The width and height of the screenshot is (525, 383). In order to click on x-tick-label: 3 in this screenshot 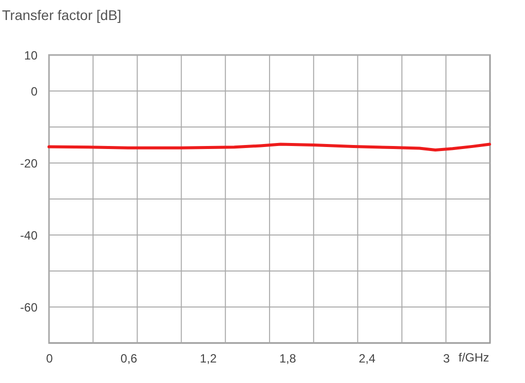, I will do `click(446, 359)`.